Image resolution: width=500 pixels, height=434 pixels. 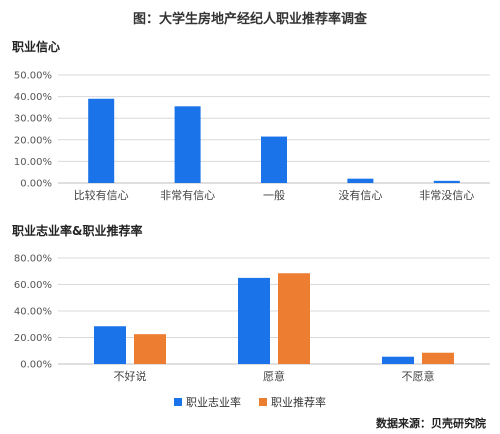 I want to click on chart2-title: 职业志业率&职业推荐率, so click(x=77, y=231).